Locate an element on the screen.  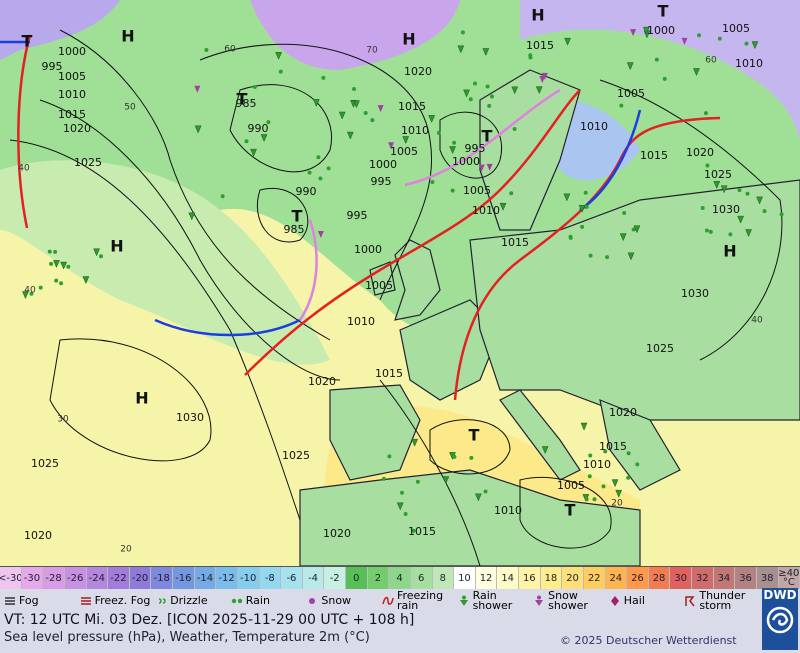
isobar-label: 1025 is located at coordinates (660, 348).